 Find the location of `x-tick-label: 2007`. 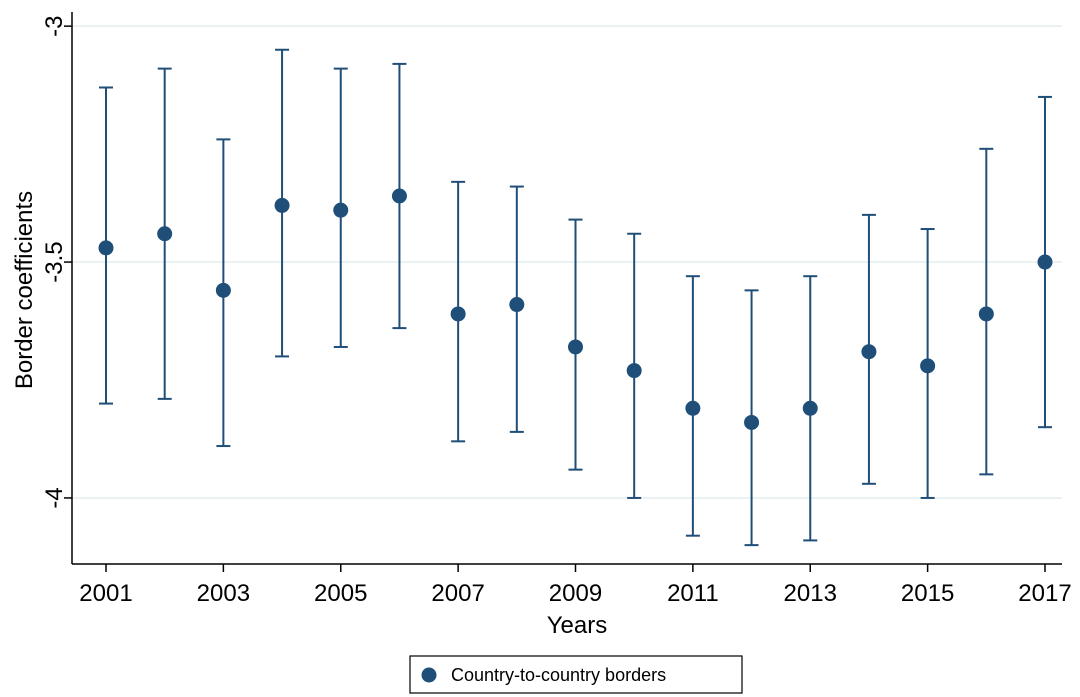

x-tick-label: 2007 is located at coordinates (457, 593).